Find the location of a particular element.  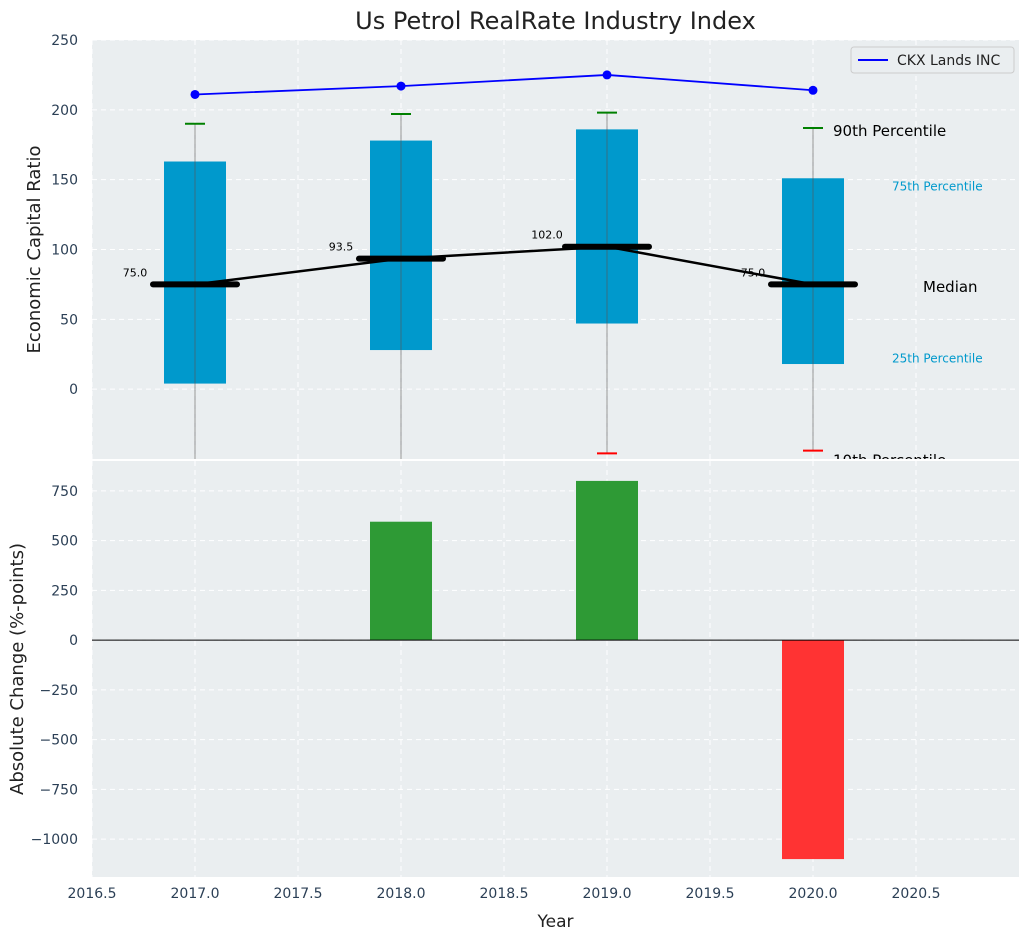

x-tick-label: 2019.0 is located at coordinates (607, 894).